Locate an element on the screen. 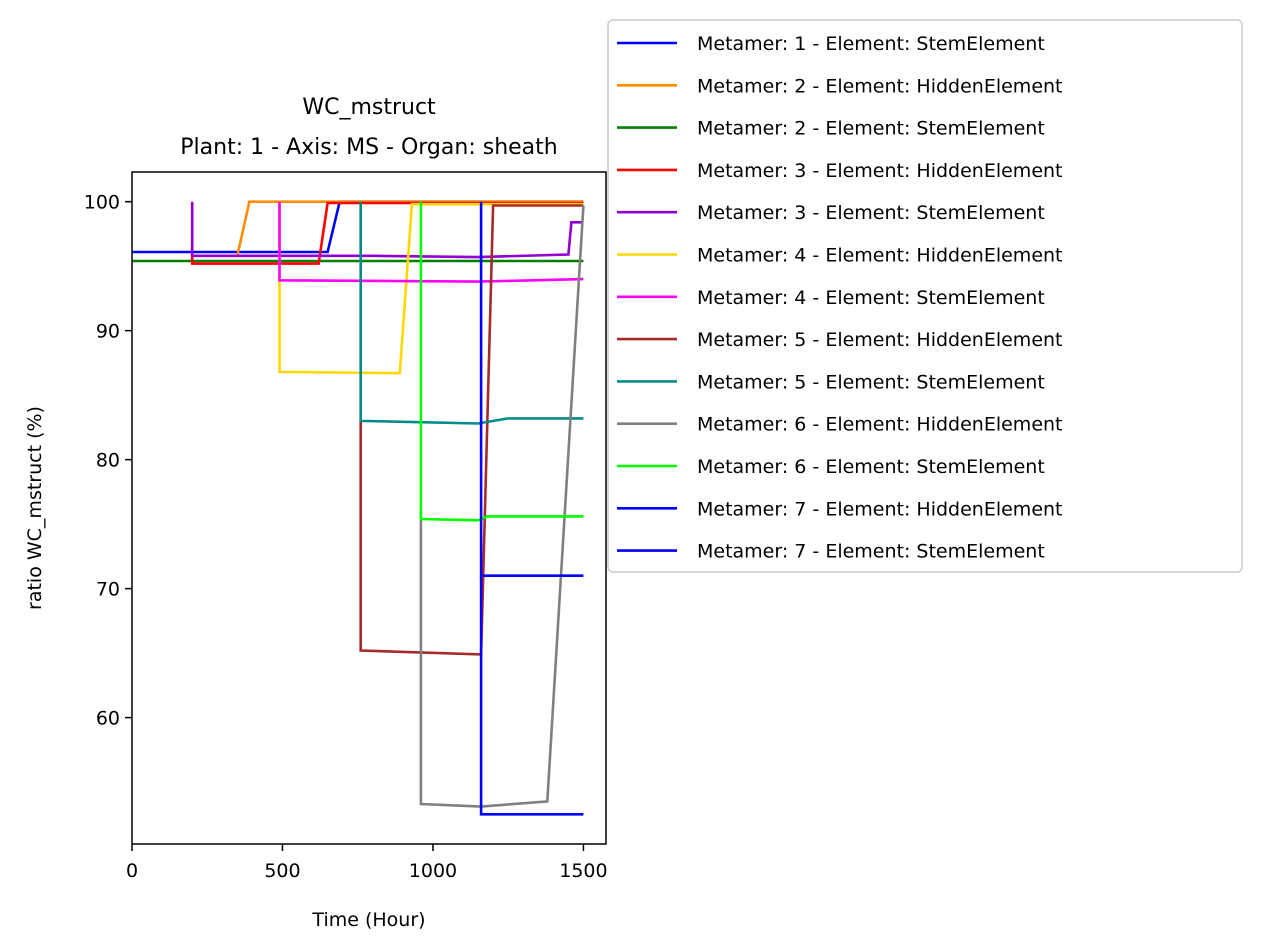 The height and width of the screenshot is (952, 1262). series-line-metamer-4-element-hiddenelement is located at coordinates (431, 288).